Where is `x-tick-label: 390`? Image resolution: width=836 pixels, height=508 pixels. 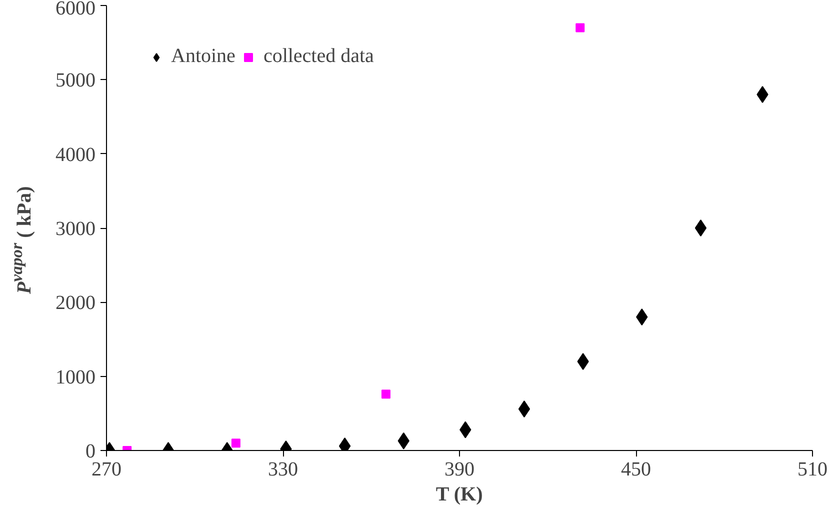
x-tick-label: 390 is located at coordinates (459, 469).